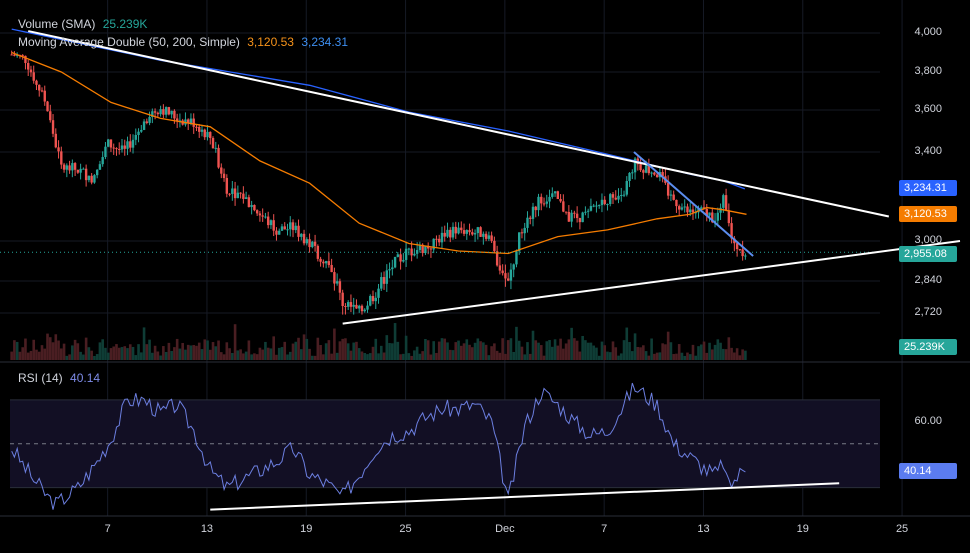  Describe the element at coordinates (604, 529) in the screenshot. I see `date-tick-label: 7` at that location.